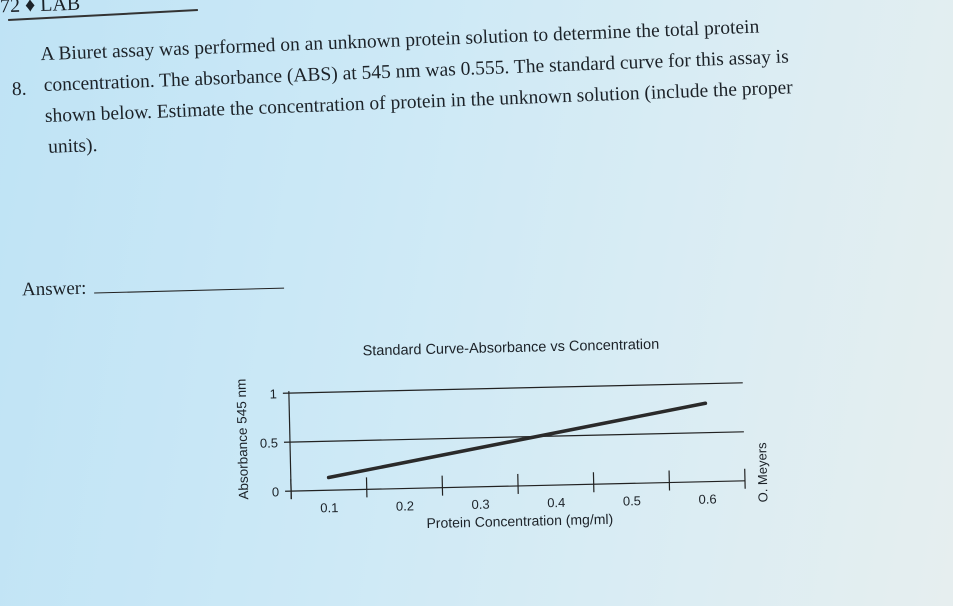 The height and width of the screenshot is (606, 953). What do you see at coordinates (269, 442) in the screenshot?
I see `y-tick-label: 0.5` at bounding box center [269, 442].